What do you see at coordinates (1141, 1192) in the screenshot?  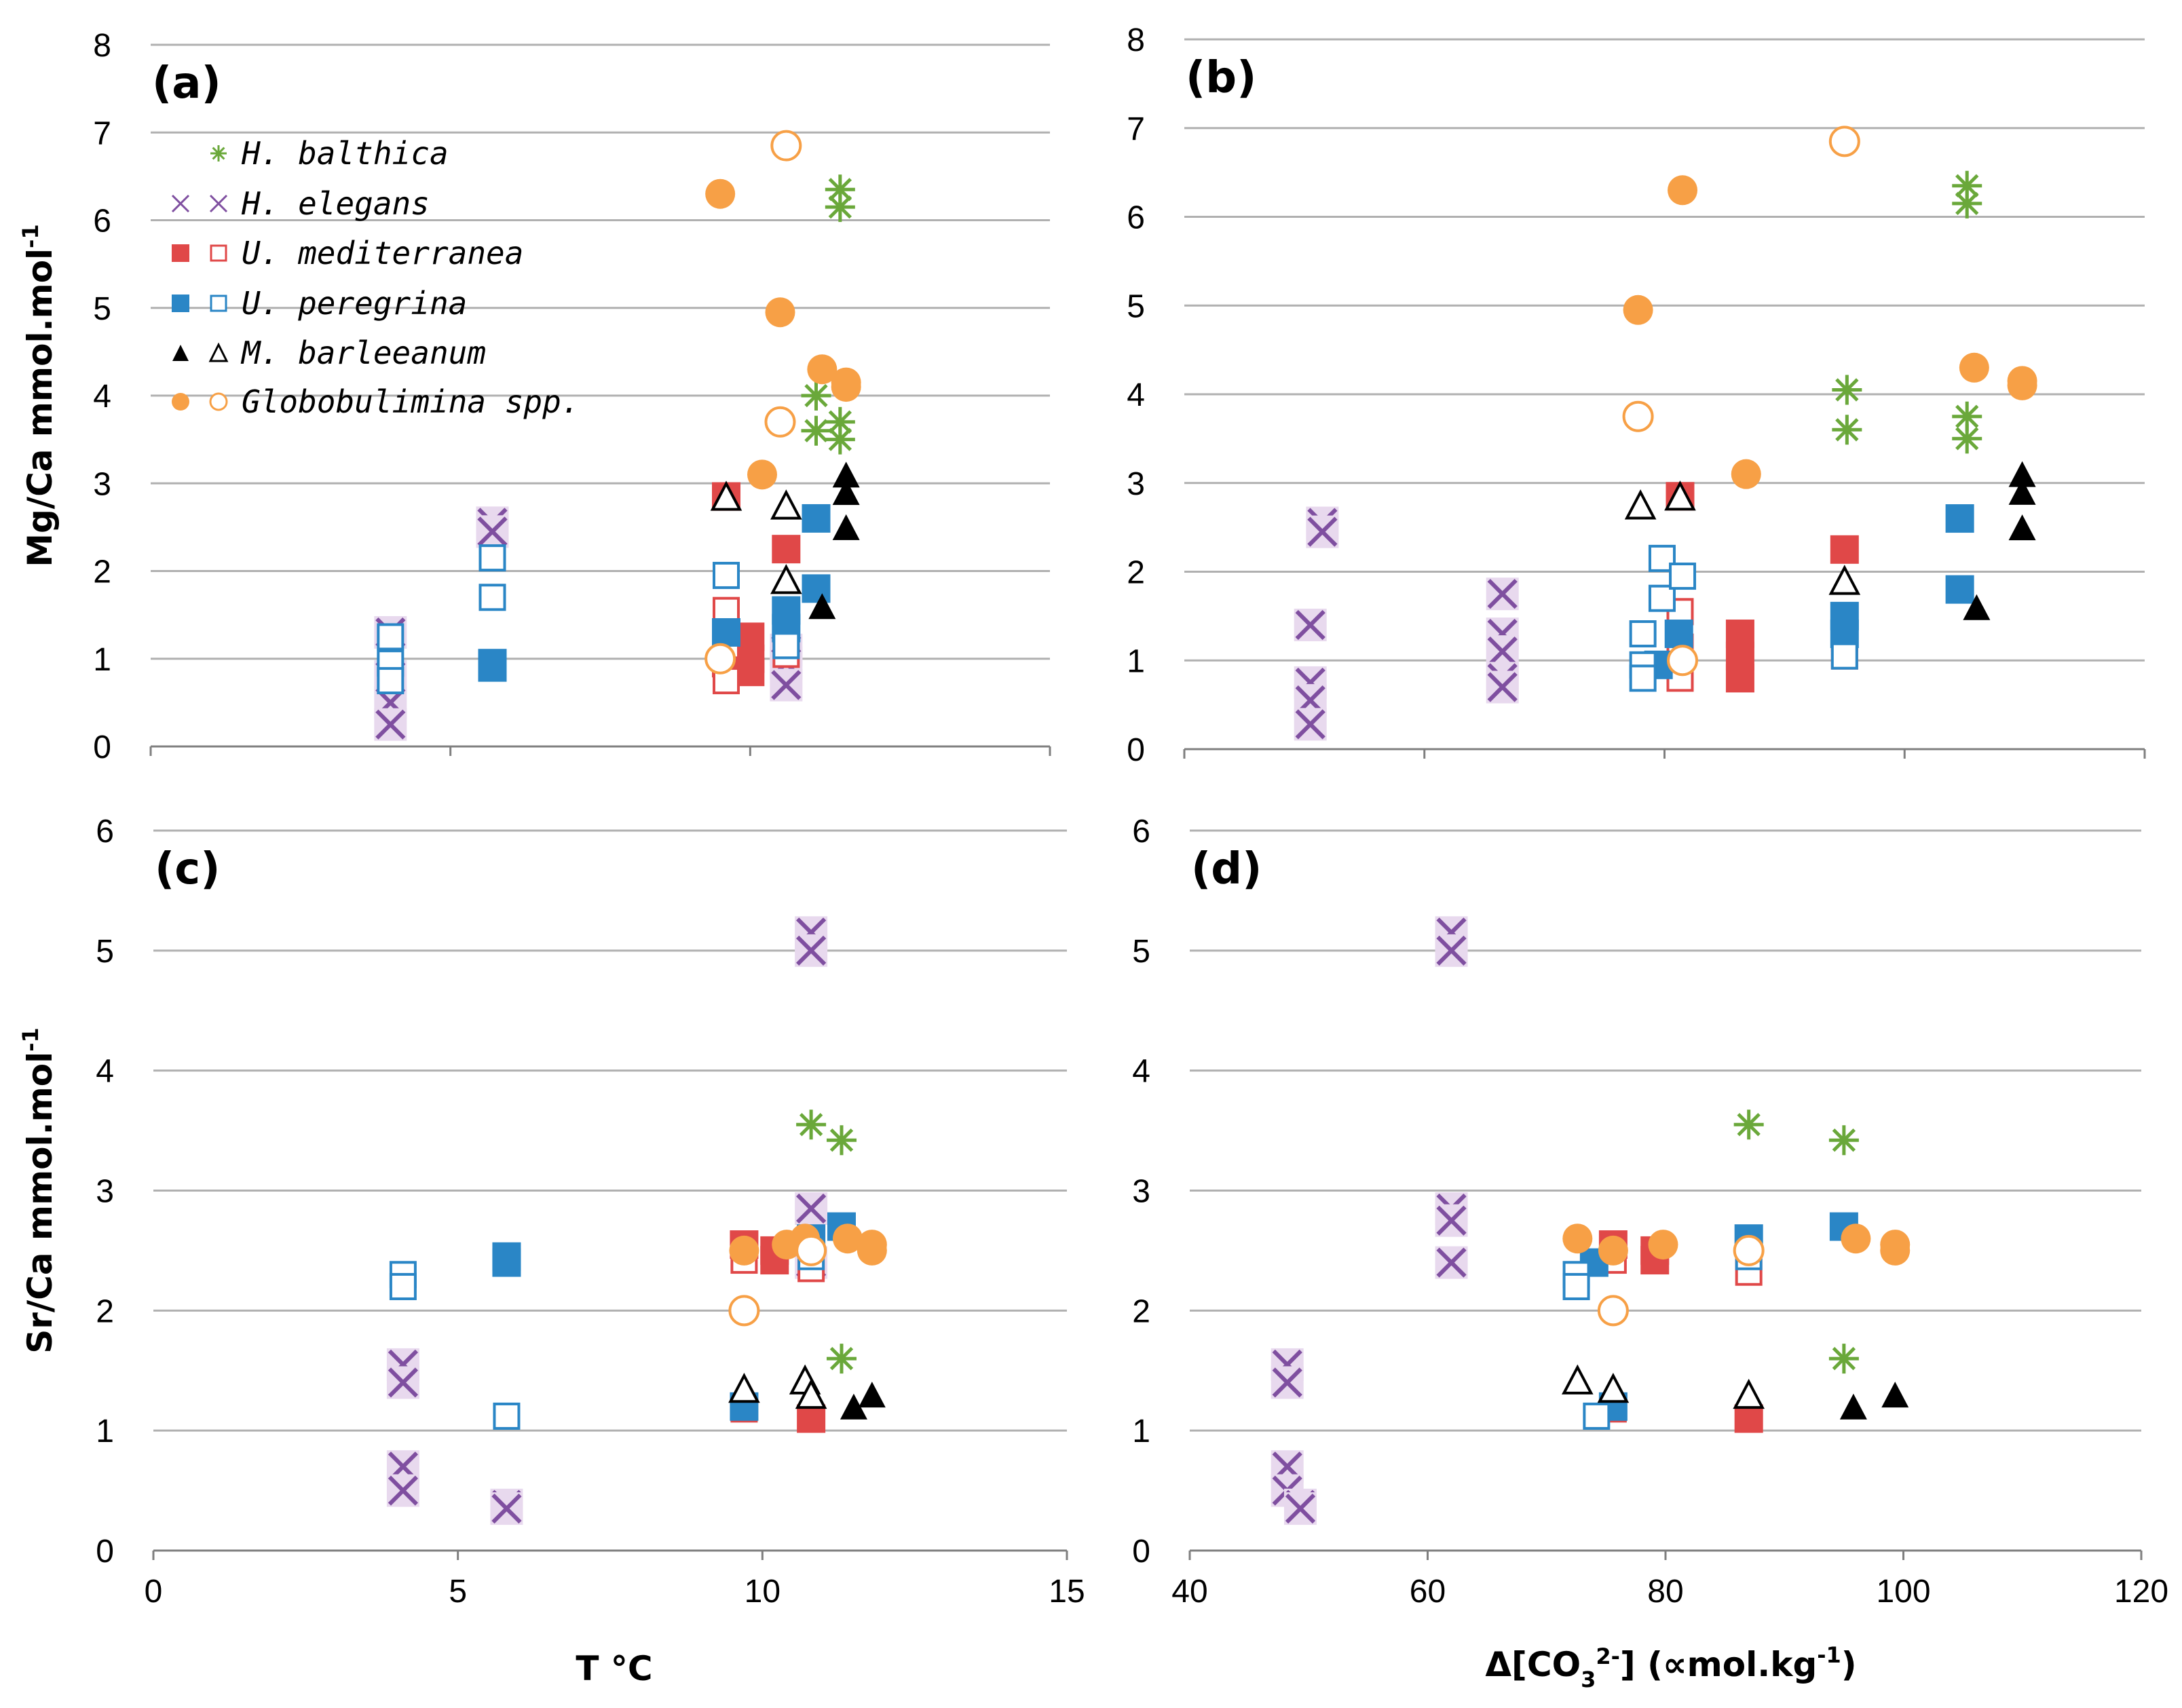 I see `y-tick-label-3: 3` at bounding box center [1141, 1192].